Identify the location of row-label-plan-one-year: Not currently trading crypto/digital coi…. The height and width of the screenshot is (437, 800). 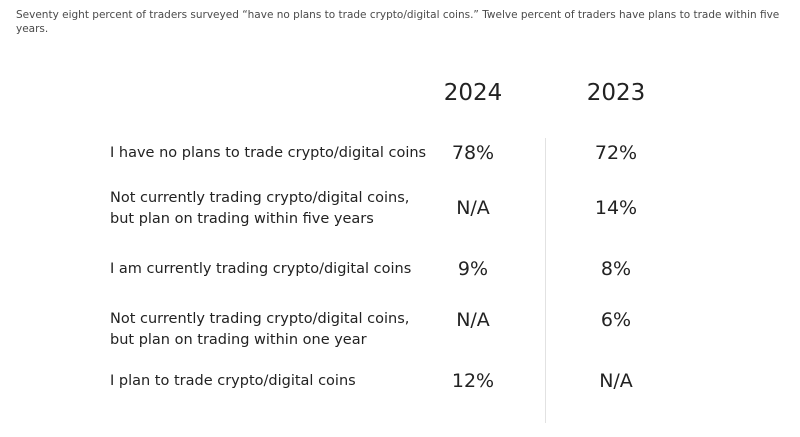
(260, 329).